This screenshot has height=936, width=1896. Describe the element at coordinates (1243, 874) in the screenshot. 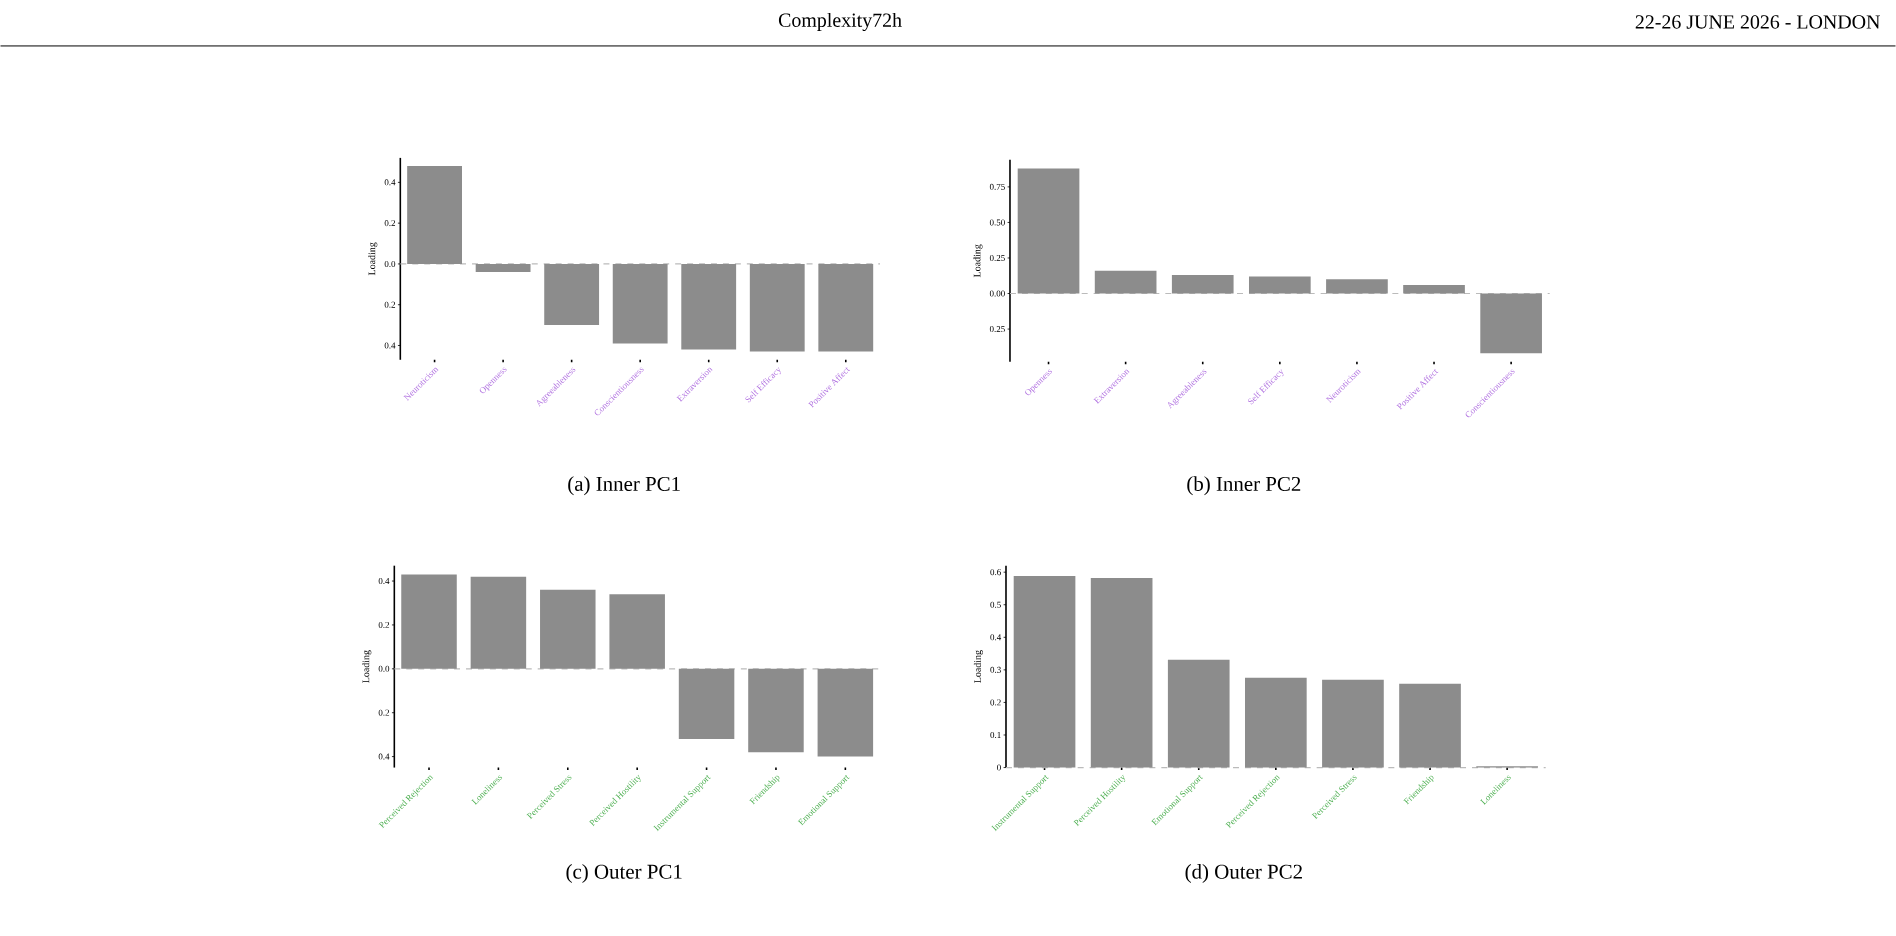

I see `text: (d) Outer PC2` at that location.